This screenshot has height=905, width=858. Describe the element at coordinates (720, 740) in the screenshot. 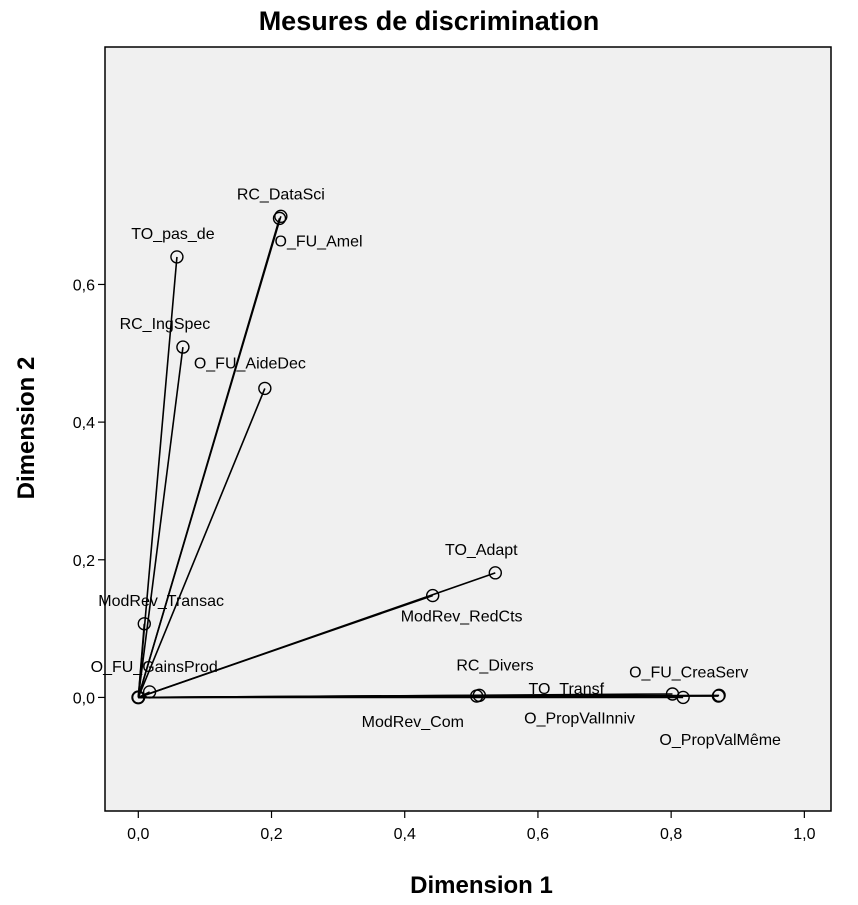

I see `point-label: O_PropValMême` at that location.